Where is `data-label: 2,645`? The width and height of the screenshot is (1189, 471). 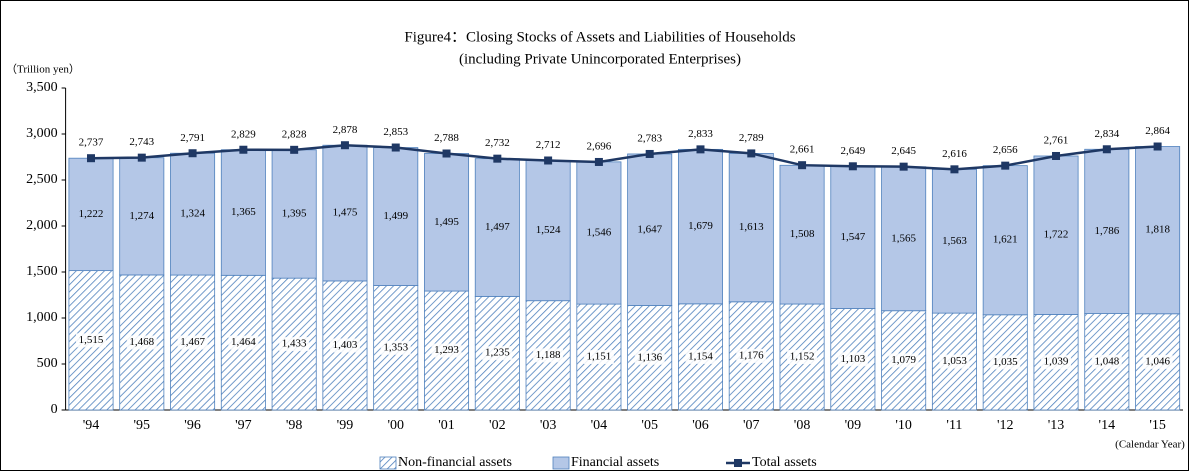
data-label: 2,645 is located at coordinates (903, 151).